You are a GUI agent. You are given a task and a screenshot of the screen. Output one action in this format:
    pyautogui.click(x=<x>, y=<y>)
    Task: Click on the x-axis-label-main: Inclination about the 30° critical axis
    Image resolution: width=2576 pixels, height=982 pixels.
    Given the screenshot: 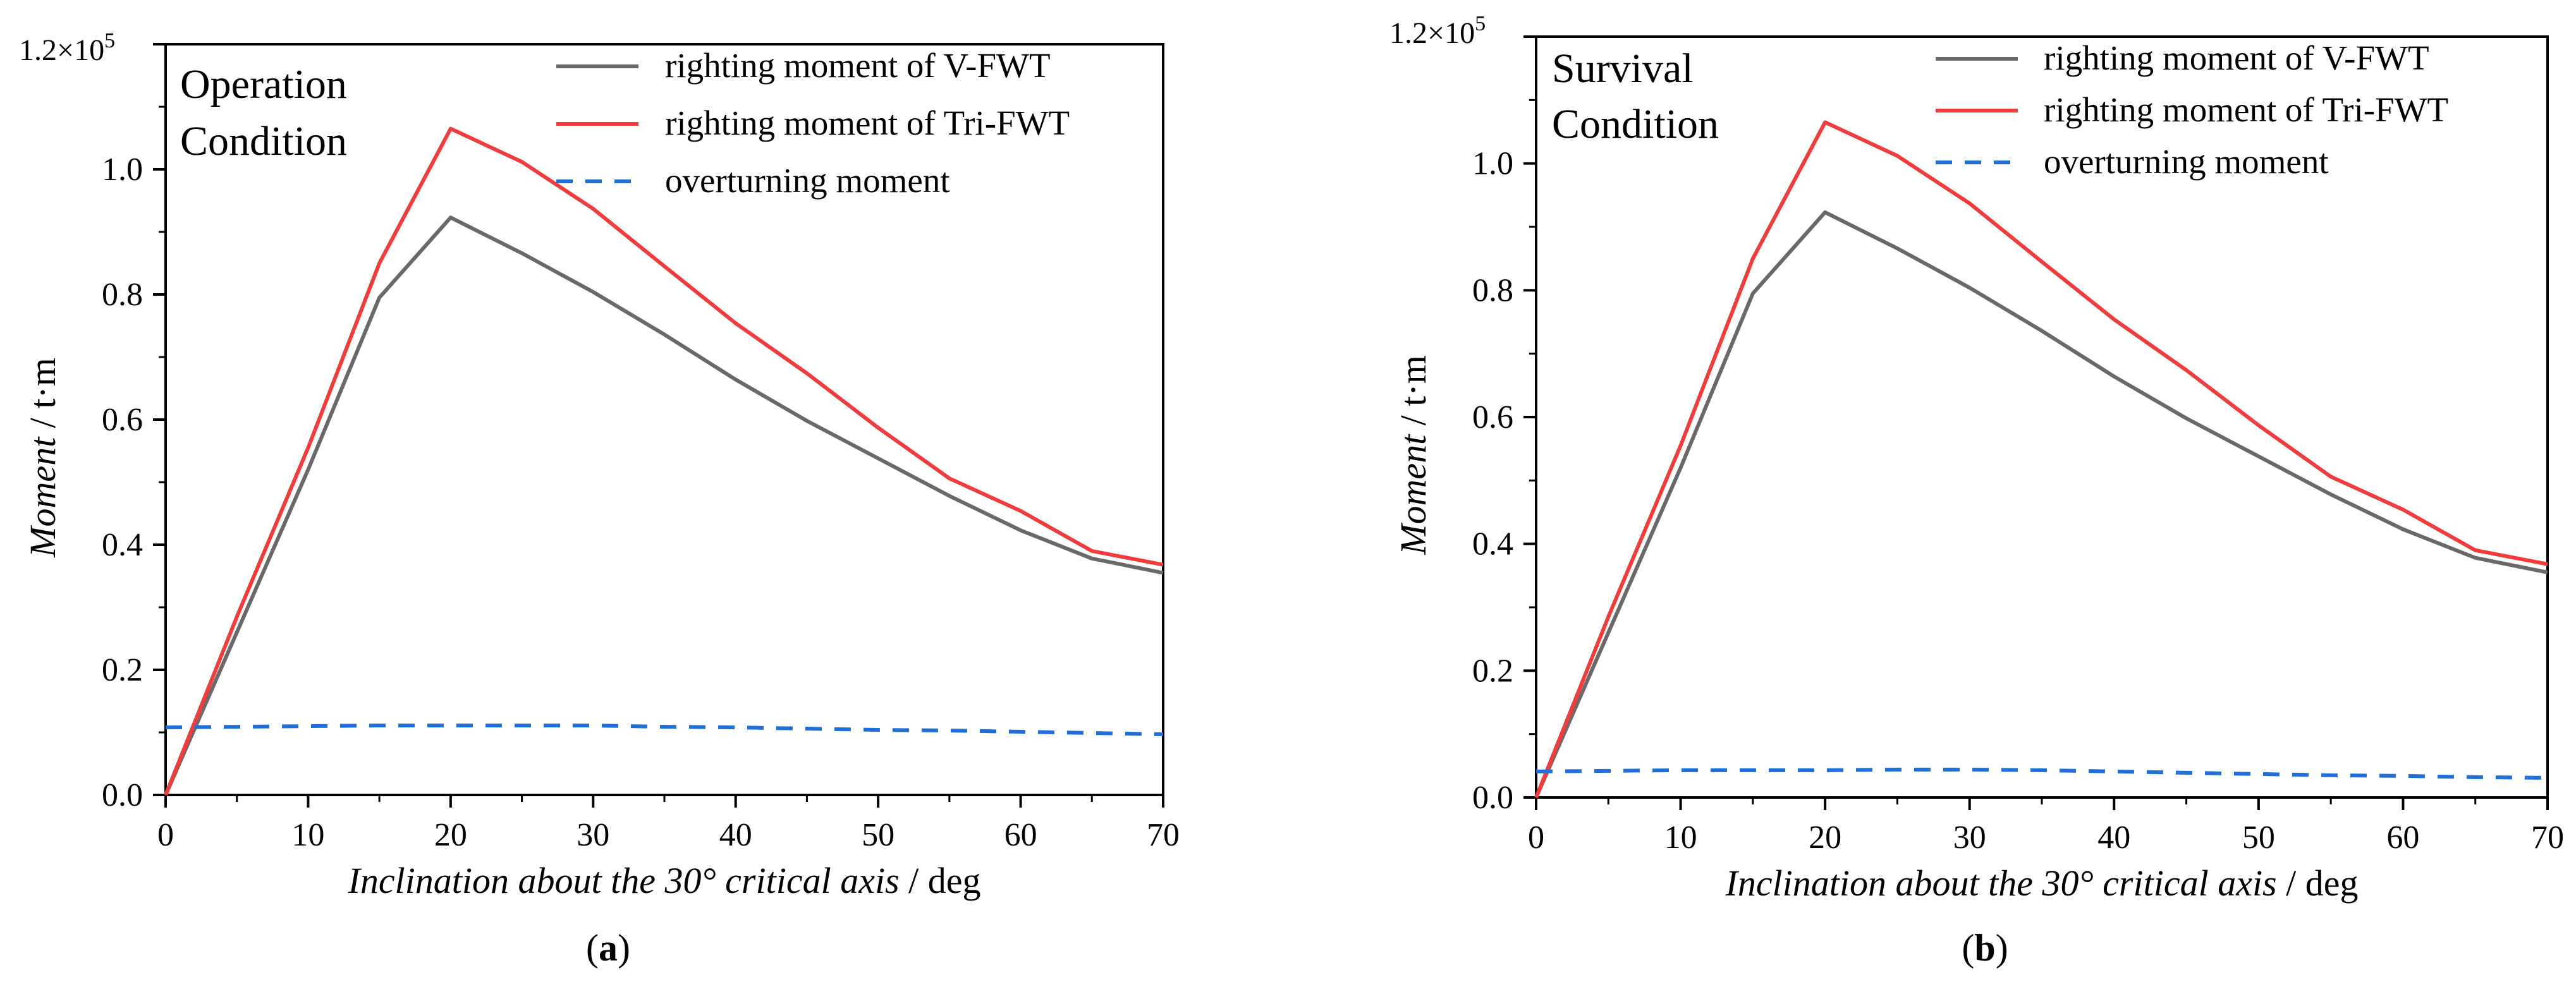 What is the action you would take?
    pyautogui.click(x=624, y=880)
    